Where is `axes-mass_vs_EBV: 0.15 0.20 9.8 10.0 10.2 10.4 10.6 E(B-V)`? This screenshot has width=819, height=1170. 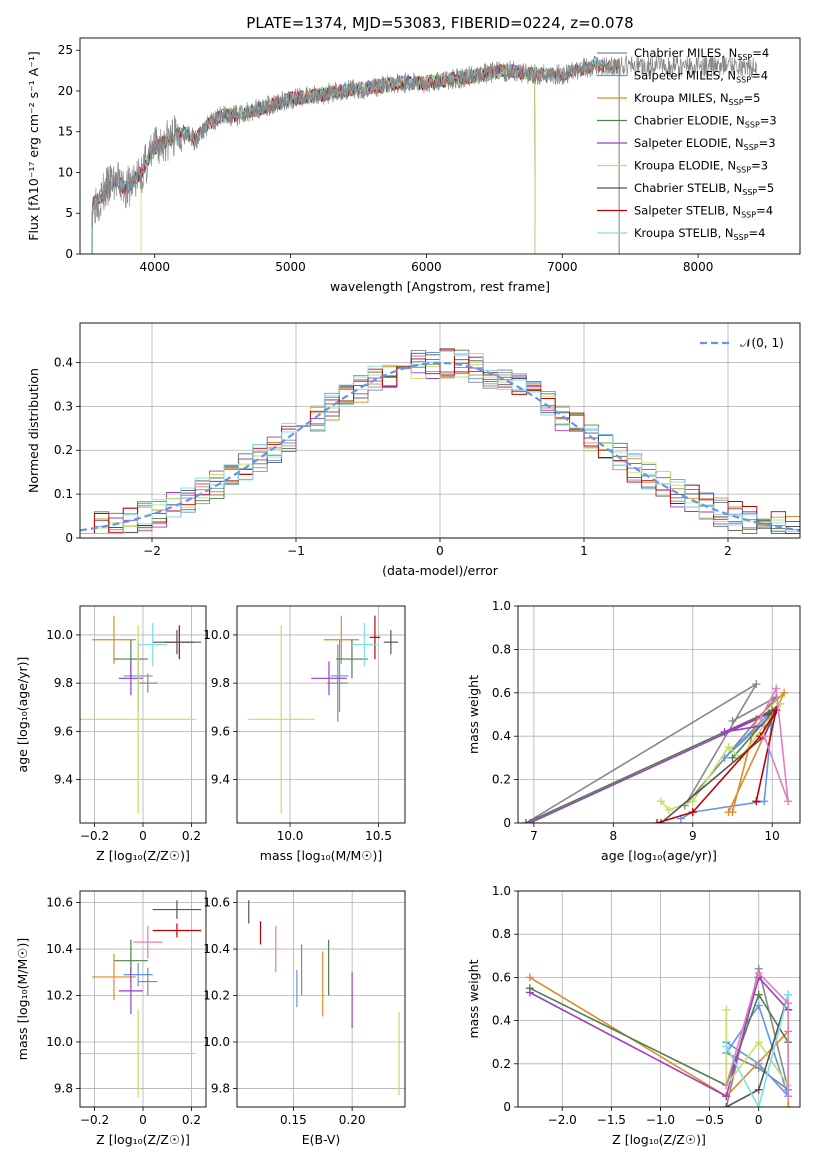 axes-mass_vs_EBV: 0.15 0.20 9.8 10.0 10.2 10.4 10.6 E(B-V) is located at coordinates (304, 1018).